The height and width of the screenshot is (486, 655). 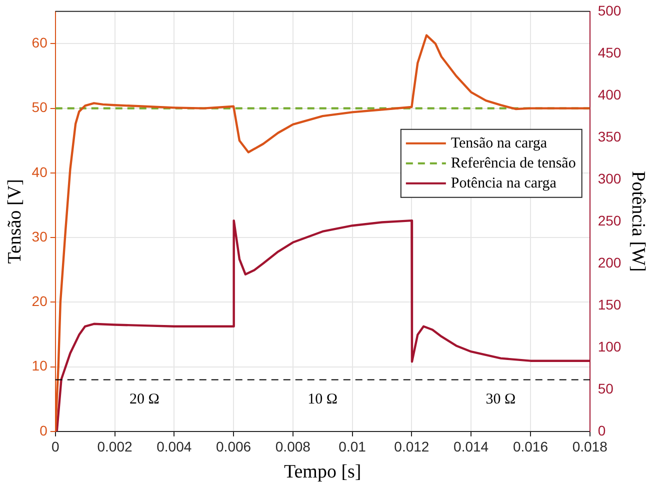 What do you see at coordinates (471, 446) in the screenshot?
I see `x-tick-label: 0.014` at bounding box center [471, 446].